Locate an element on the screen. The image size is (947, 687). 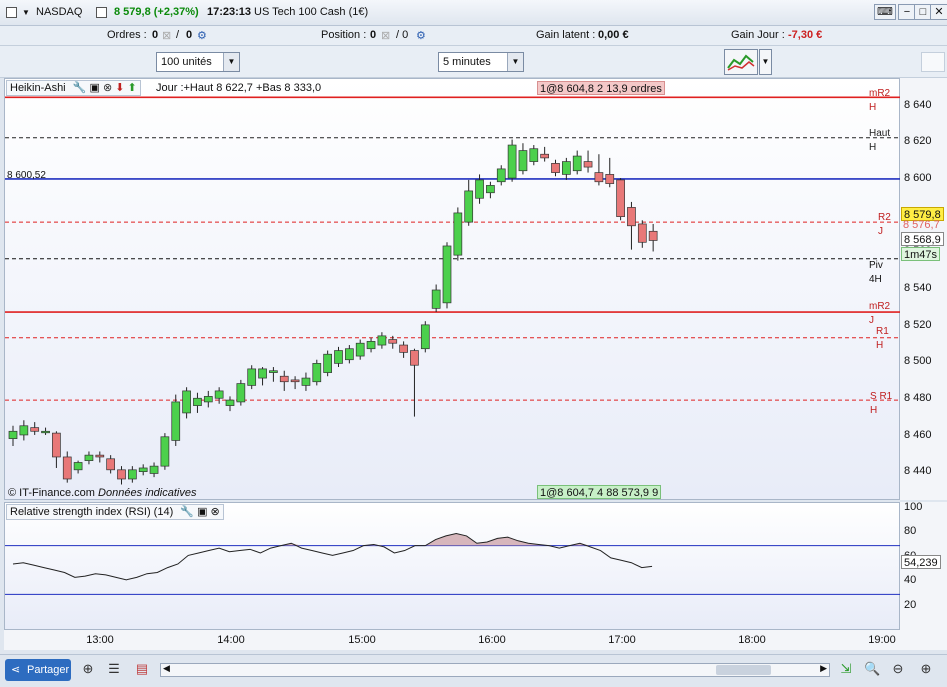
dropdown-arrow-icon: ▼ is located at coordinates (26, 12).